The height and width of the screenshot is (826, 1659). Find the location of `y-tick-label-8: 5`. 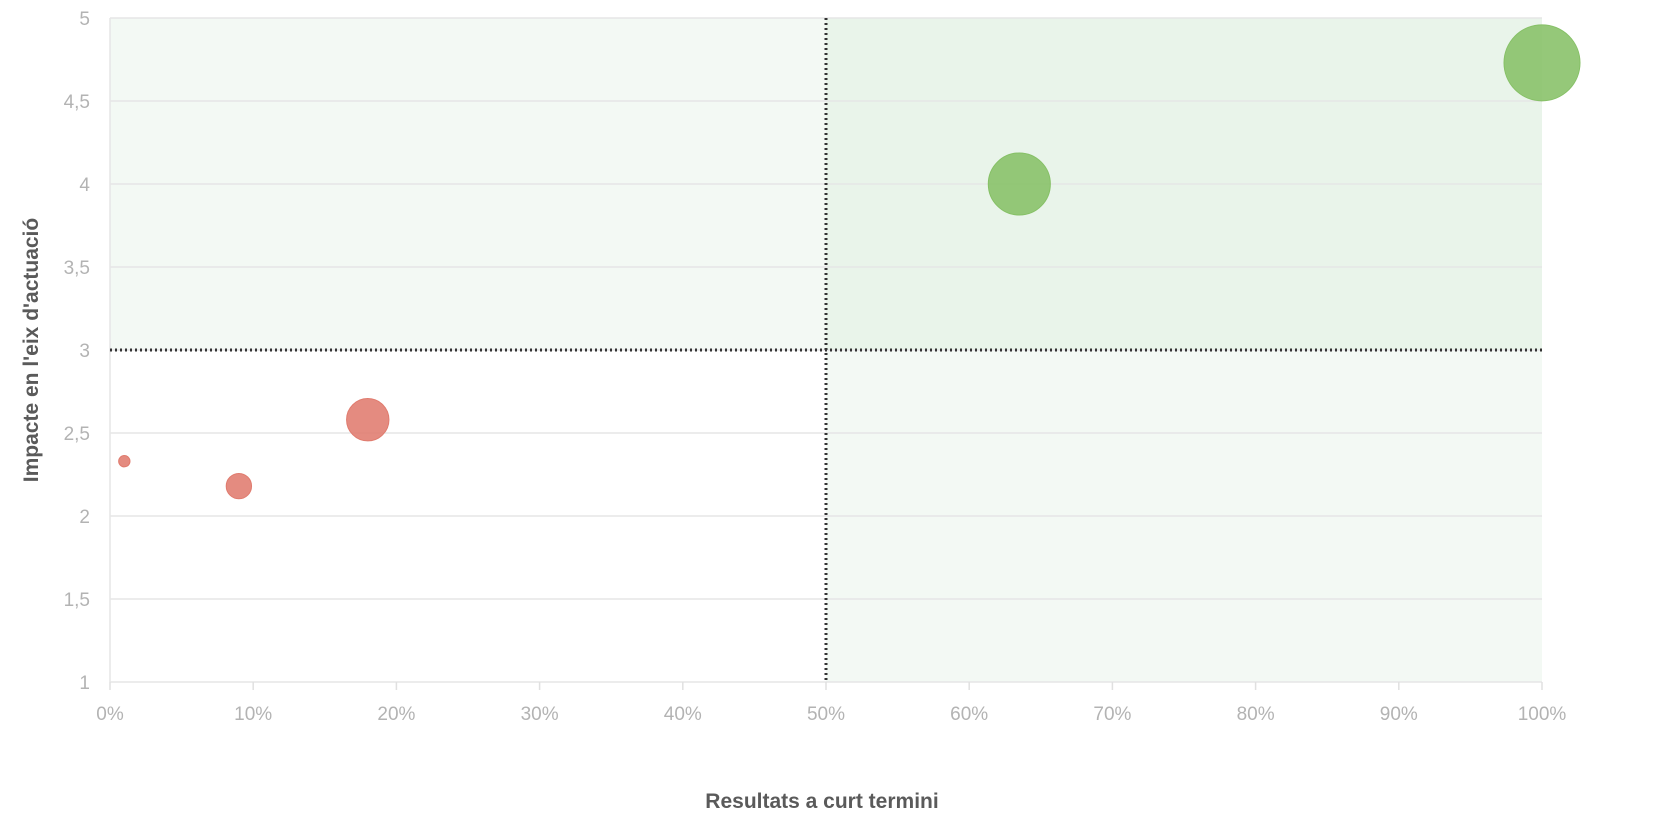

y-tick-label-8: 5 is located at coordinates (84, 19).